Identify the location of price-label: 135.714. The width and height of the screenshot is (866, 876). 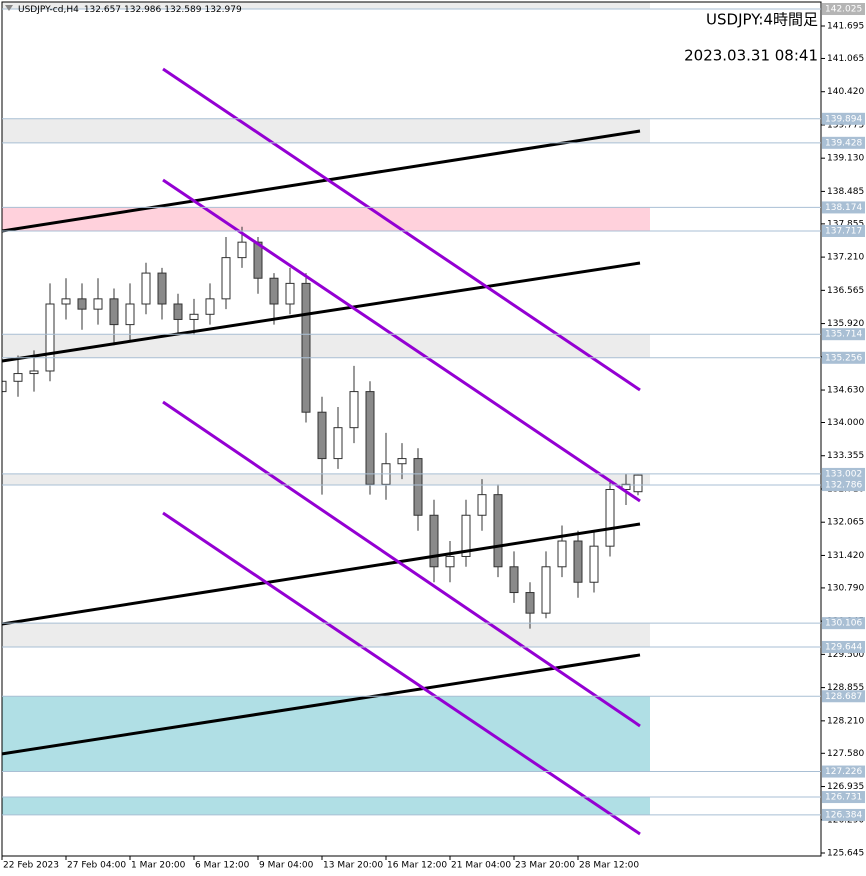
(843, 335).